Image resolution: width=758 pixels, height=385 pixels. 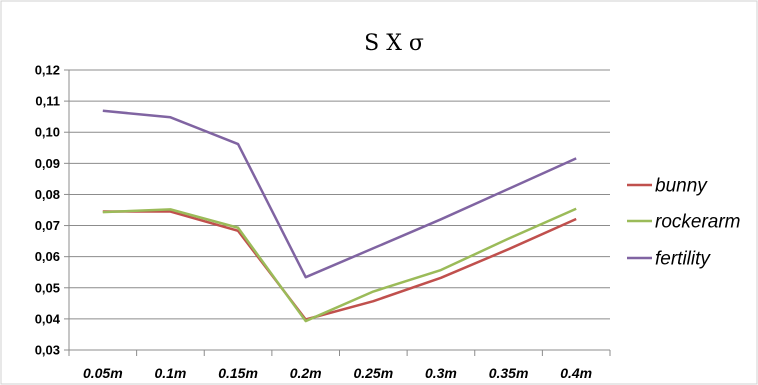 What do you see at coordinates (337, 373) in the screenshot?
I see `x-tick-labels: 0.05m 0.1m 0.15m 0.2m 0.25m 0.3m 0.35m 0.4m` at bounding box center [337, 373].